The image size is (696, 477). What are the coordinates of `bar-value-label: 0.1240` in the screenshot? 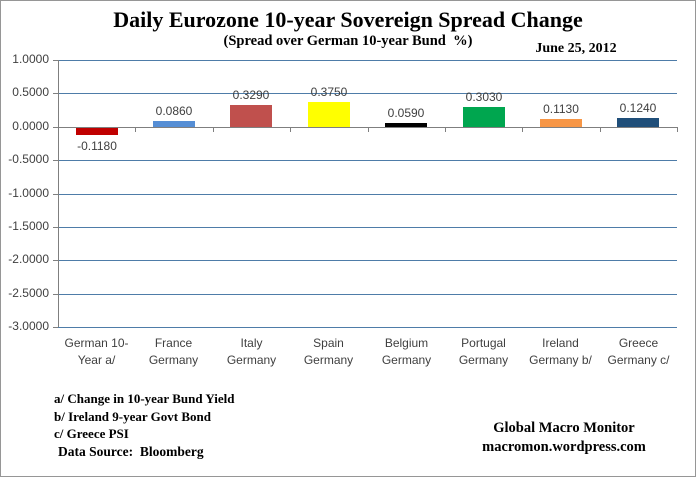 It's located at (638, 108).